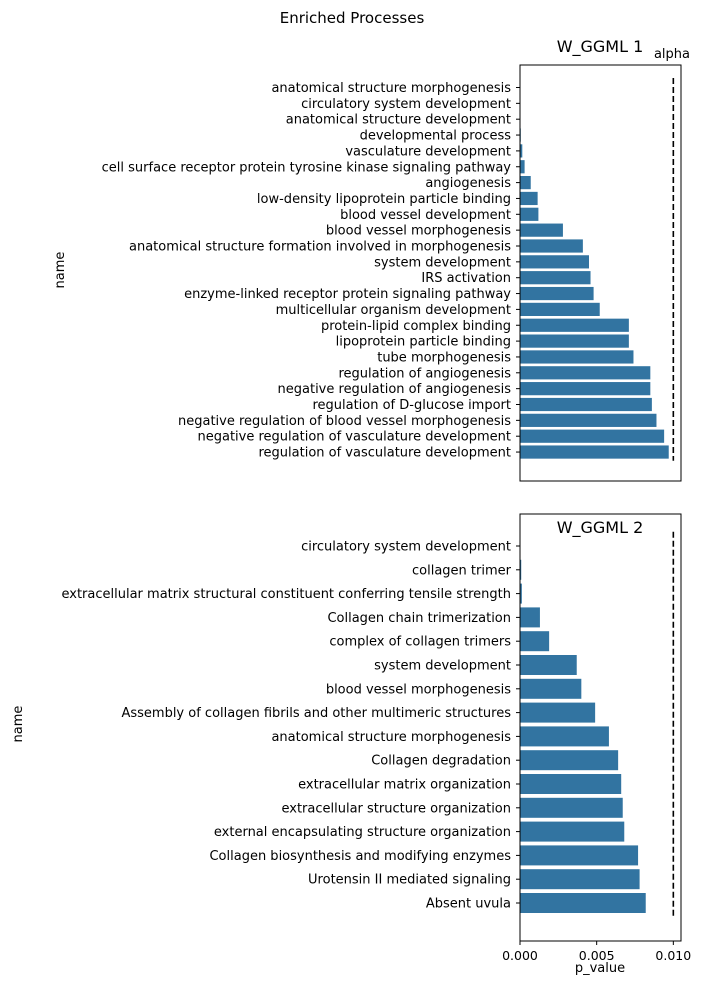 This screenshot has height=985, width=702. What do you see at coordinates (384, 199) in the screenshot?
I see `category-label: low-density lipoprotein particle binding` at bounding box center [384, 199].